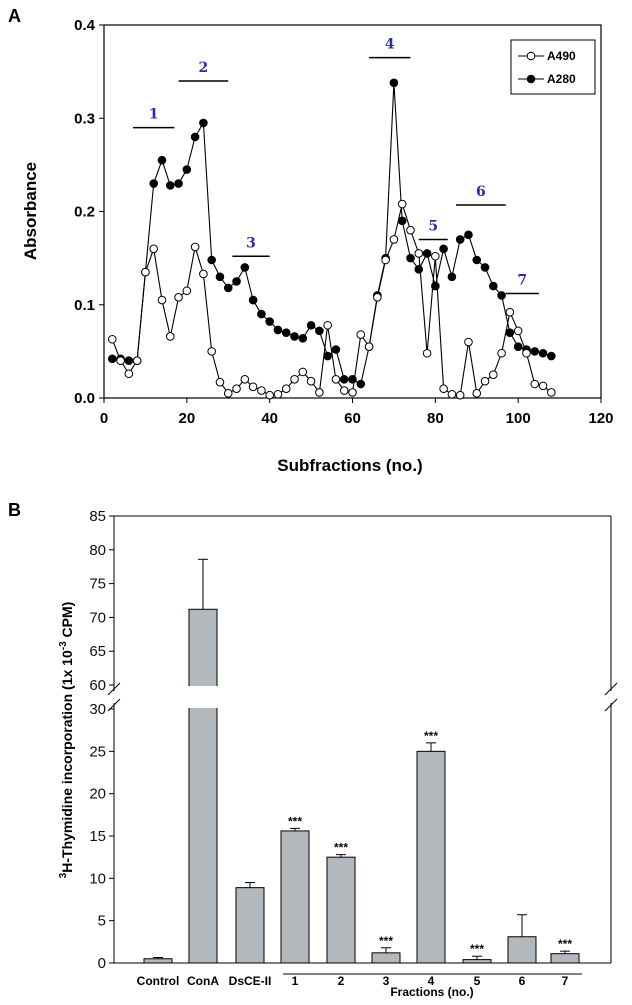 The height and width of the screenshot is (1005, 632). I want to click on b-category-label: 2, so click(341, 981).